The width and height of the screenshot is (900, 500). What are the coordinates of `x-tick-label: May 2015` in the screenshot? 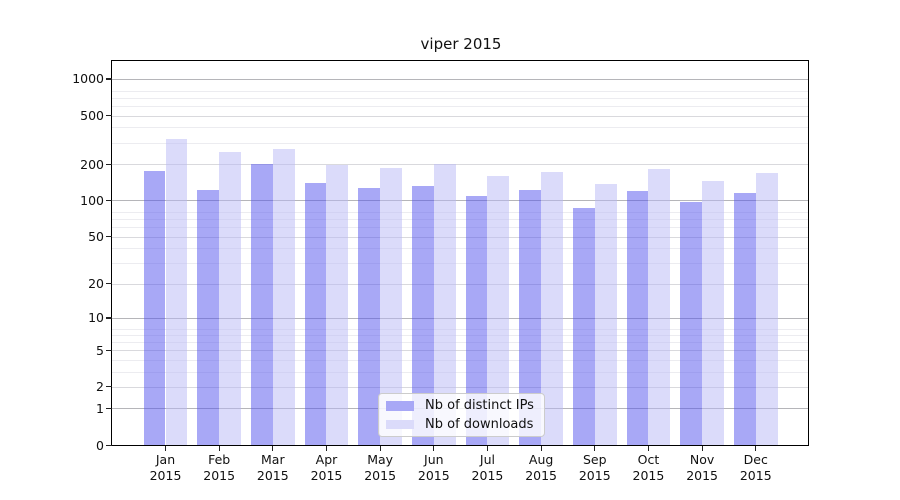 It's located at (380, 468).